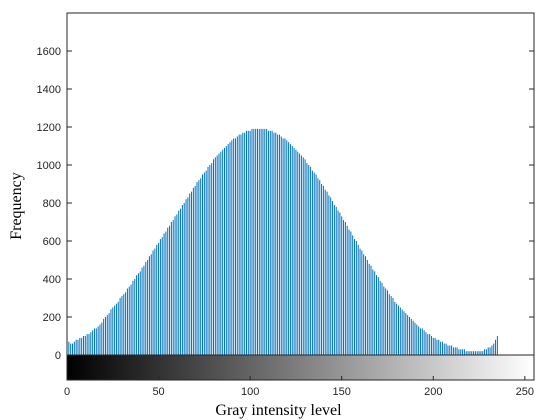 The image size is (543, 420). Describe the element at coordinates (67, 392) in the screenshot. I see `x-tick-label: 0` at that location.